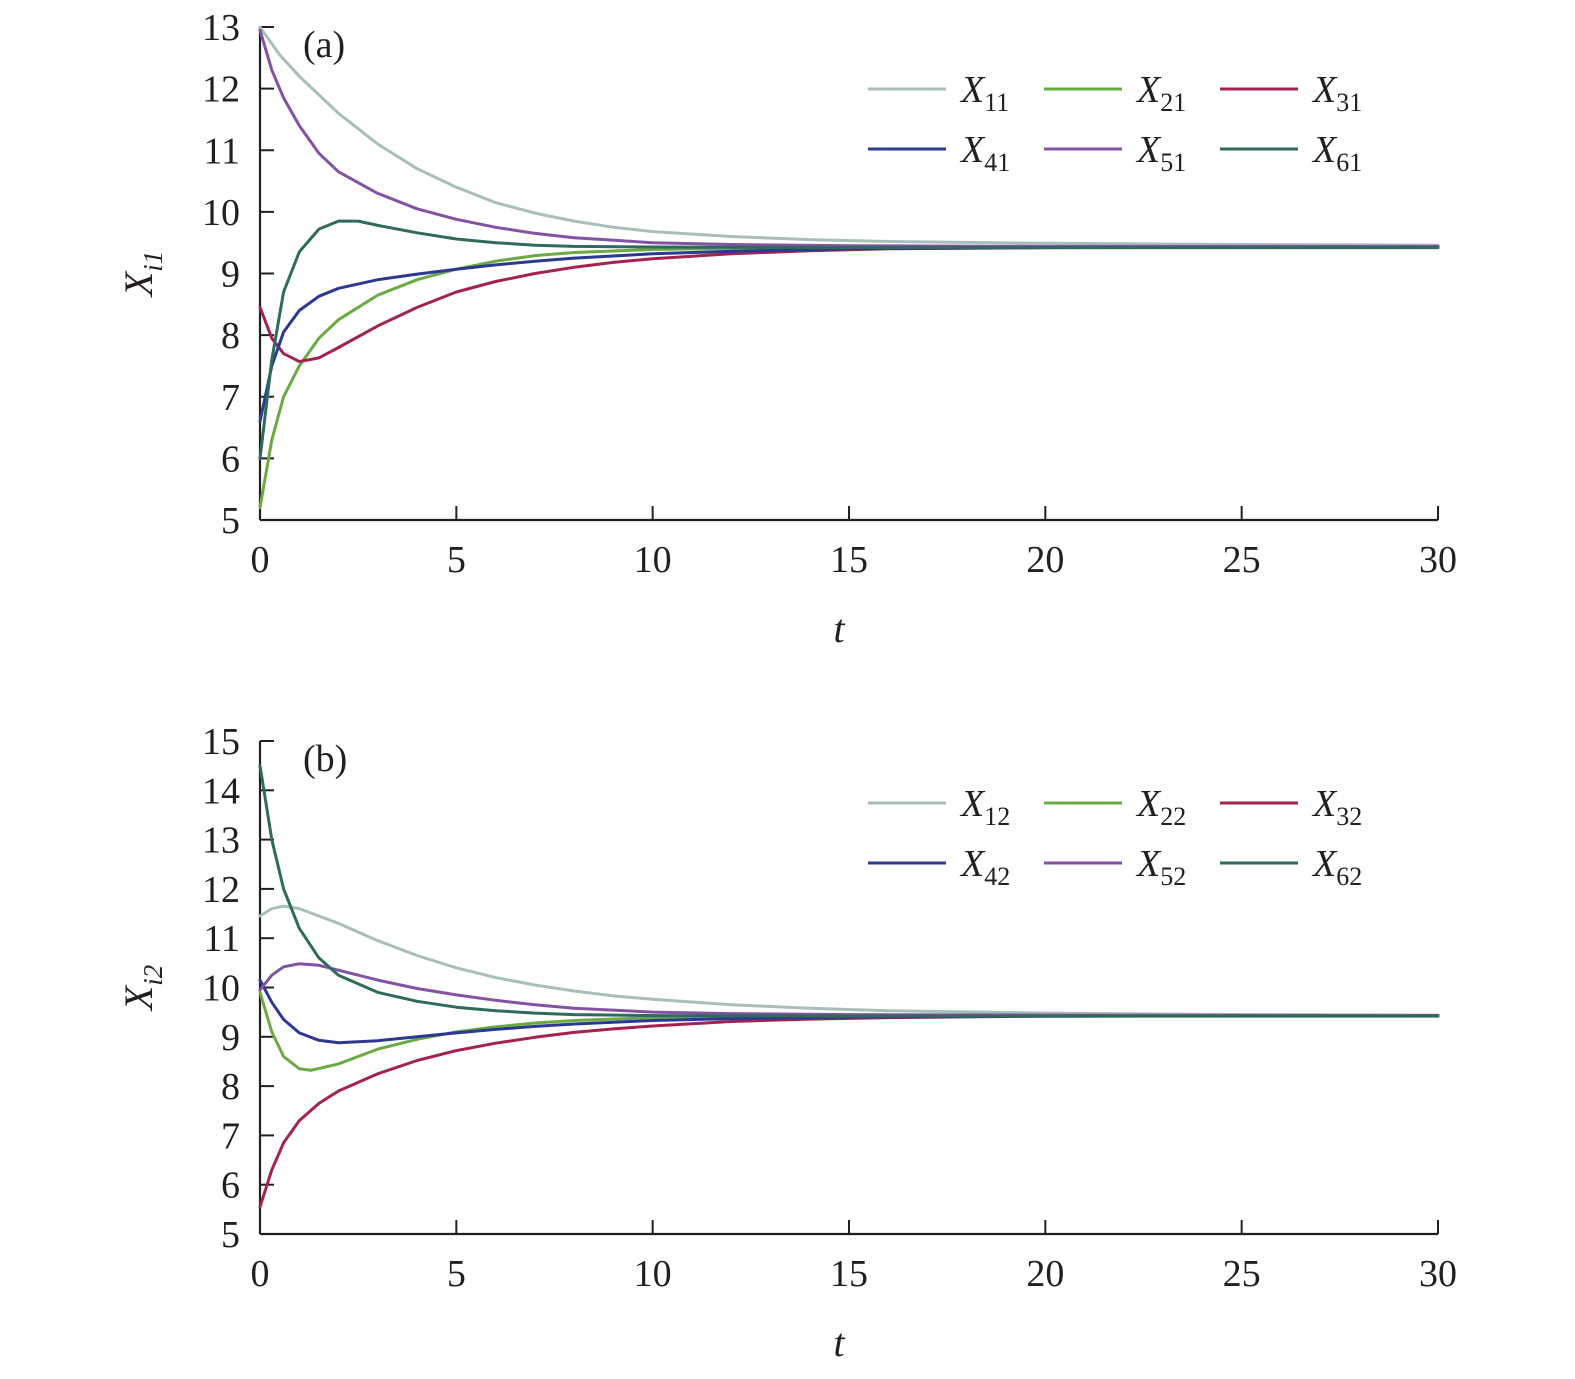 The image size is (1575, 1379). Describe the element at coordinates (997, 162) in the screenshot. I see `legend-label-sub: 41` at that location.